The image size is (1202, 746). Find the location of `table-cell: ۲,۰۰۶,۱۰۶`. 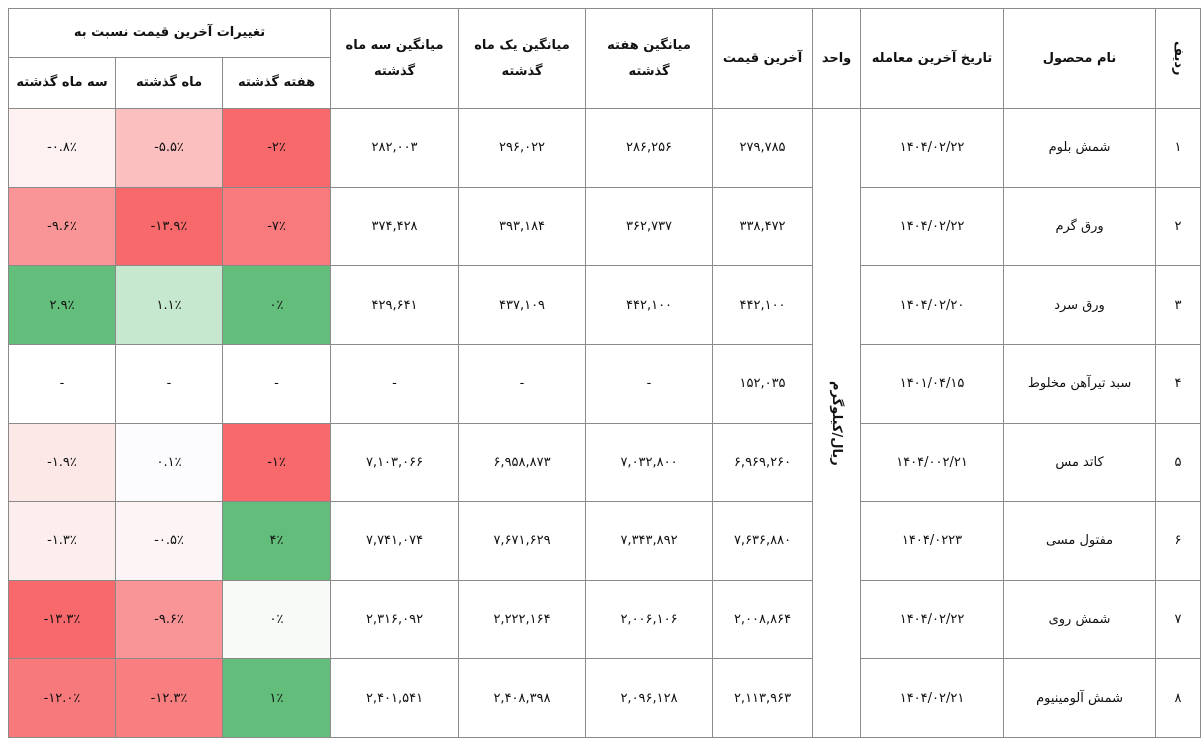

table-cell: ۲,۰۰۶,۱۰۶ is located at coordinates (649, 619).